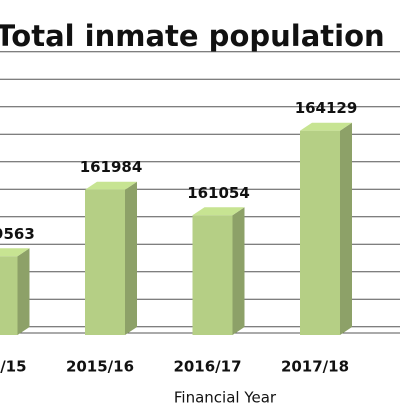  What do you see at coordinates (326, 108) in the screenshot?
I see `data-label: 164129` at bounding box center [326, 108].